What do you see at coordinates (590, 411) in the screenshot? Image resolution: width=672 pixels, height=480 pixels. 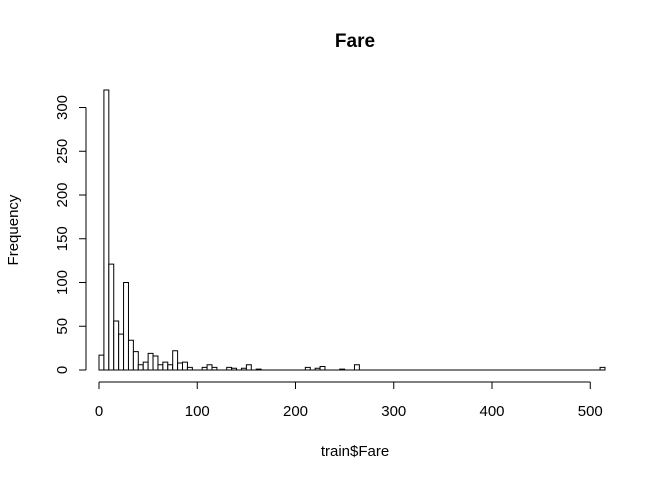 I see `x-tick-label: 500` at bounding box center [590, 411].